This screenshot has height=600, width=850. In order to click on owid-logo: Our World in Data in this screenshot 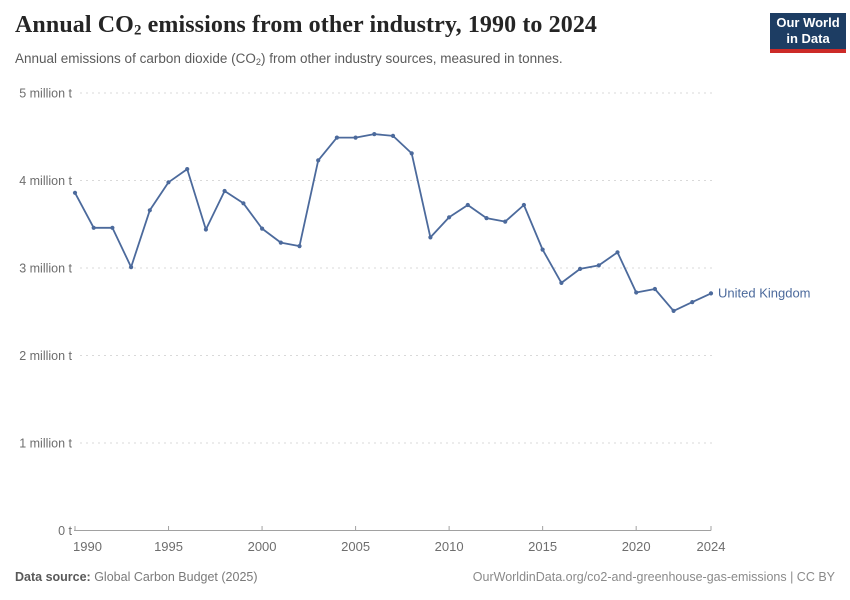, I will do `click(808, 33)`.